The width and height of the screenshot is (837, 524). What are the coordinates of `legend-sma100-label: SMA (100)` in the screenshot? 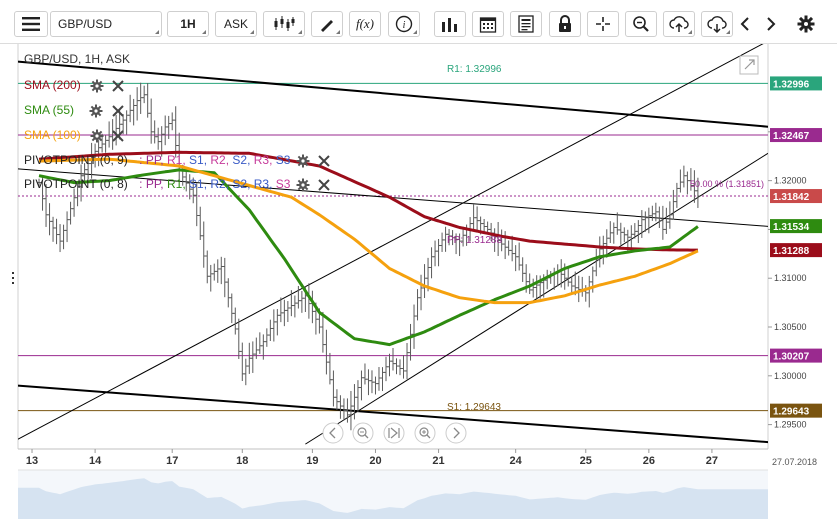 It's located at (52, 135).